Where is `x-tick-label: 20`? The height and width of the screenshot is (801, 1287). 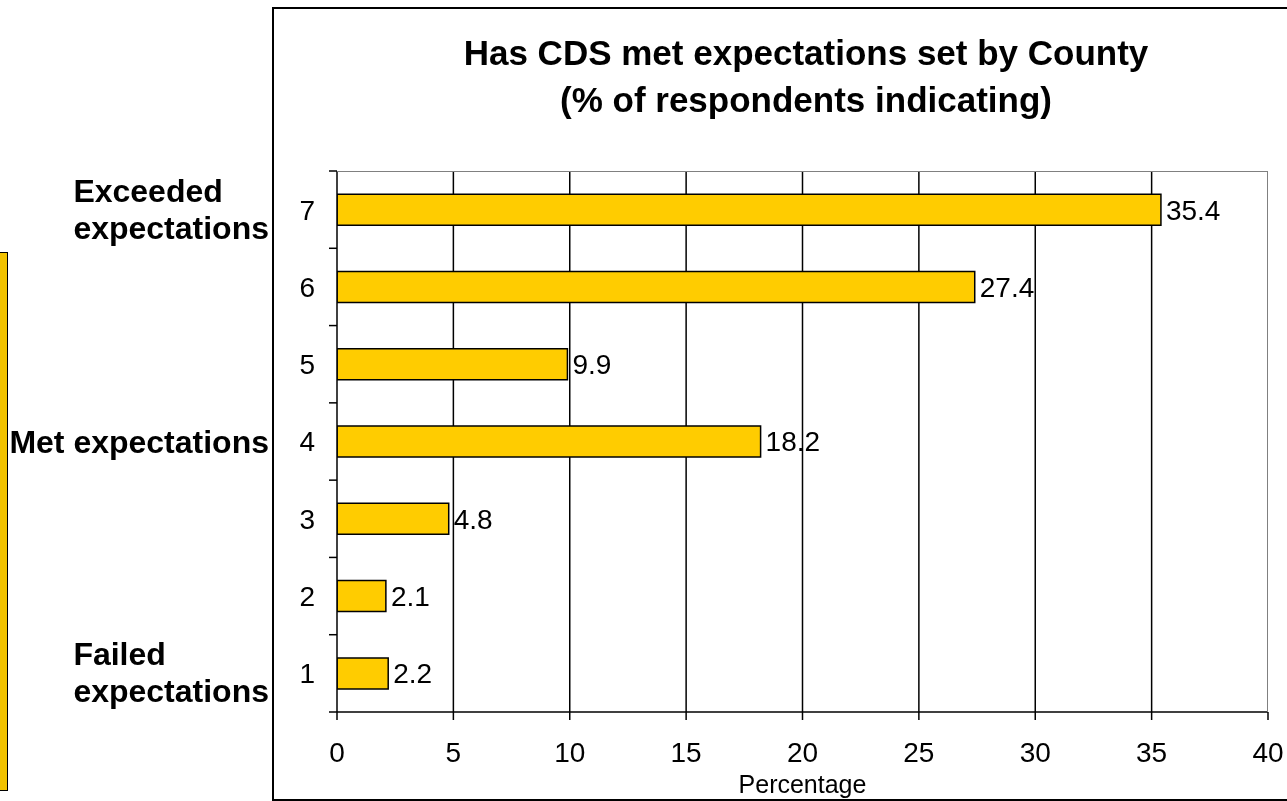 x-tick-label: 20 is located at coordinates (802, 752).